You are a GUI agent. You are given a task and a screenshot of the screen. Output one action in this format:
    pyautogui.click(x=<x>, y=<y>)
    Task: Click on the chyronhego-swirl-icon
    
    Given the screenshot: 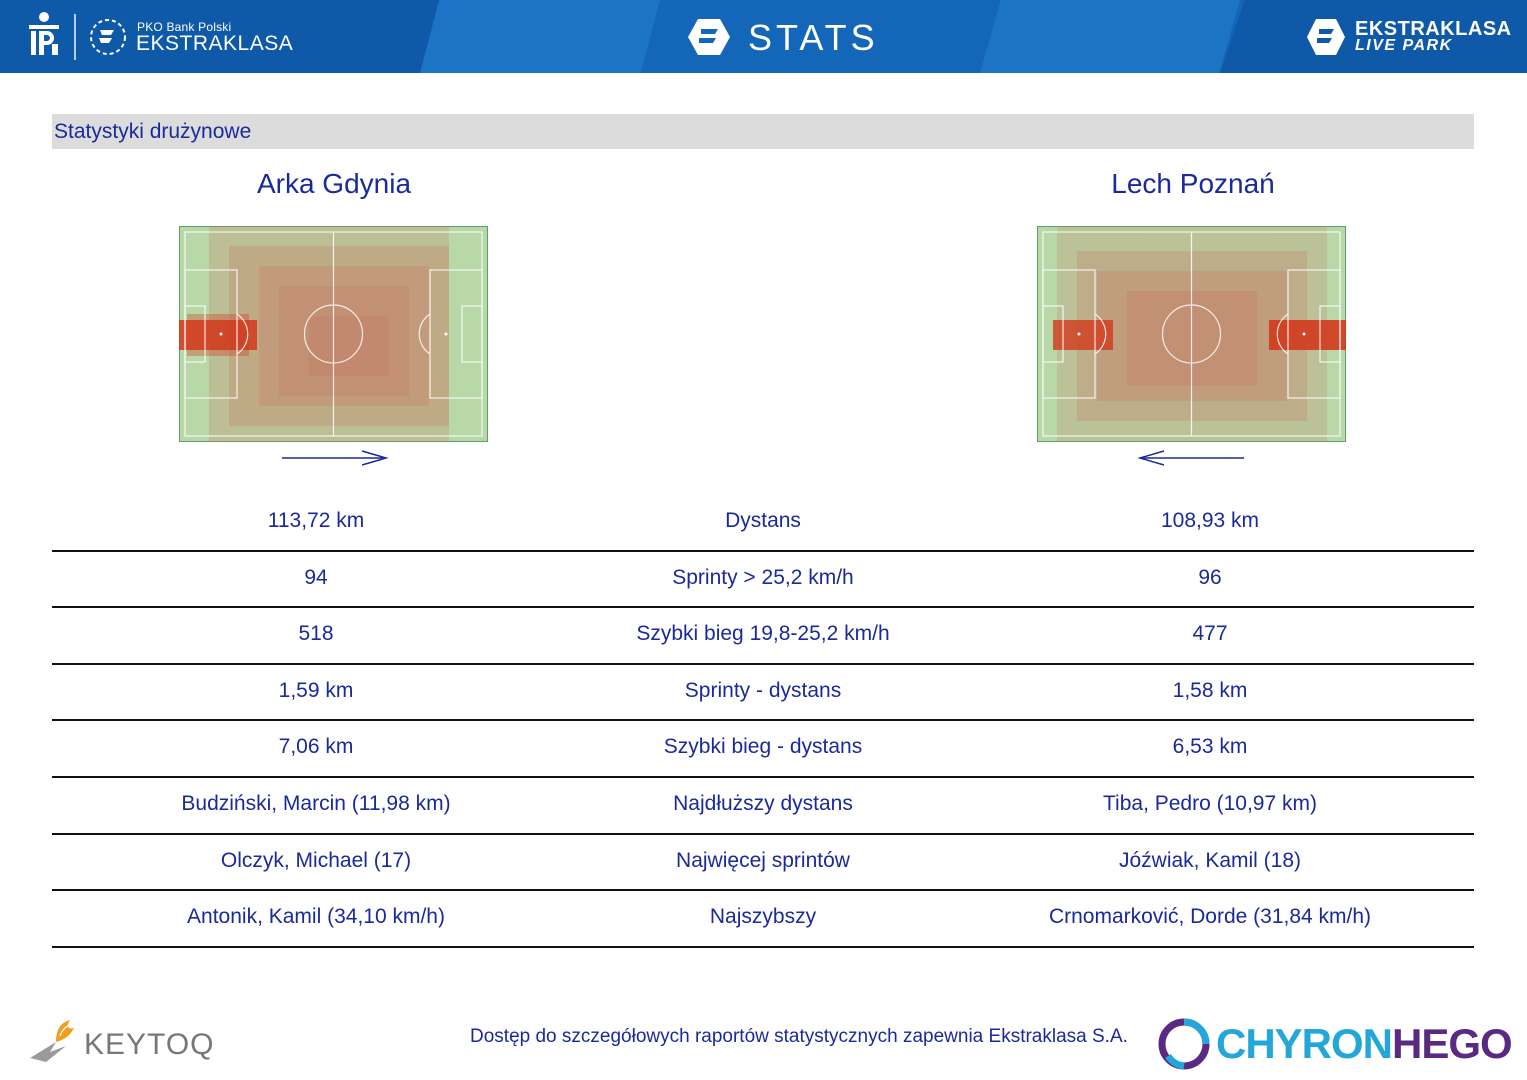 What is the action you would take?
    pyautogui.click(x=1184, y=1044)
    